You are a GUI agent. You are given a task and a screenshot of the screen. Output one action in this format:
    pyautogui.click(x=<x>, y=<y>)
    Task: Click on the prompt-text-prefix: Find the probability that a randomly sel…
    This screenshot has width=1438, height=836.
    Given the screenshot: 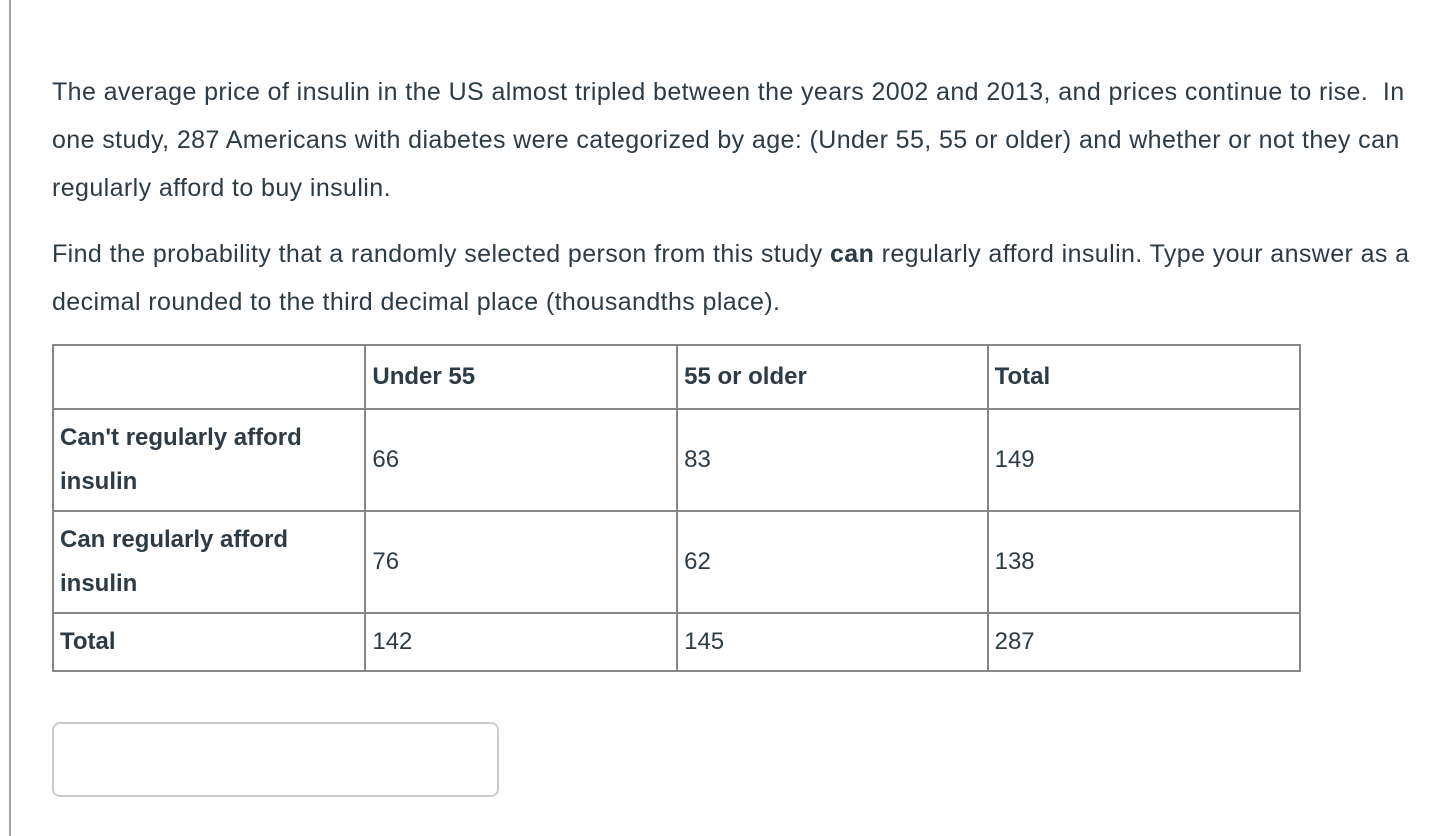 What is the action you would take?
    pyautogui.click(x=441, y=254)
    